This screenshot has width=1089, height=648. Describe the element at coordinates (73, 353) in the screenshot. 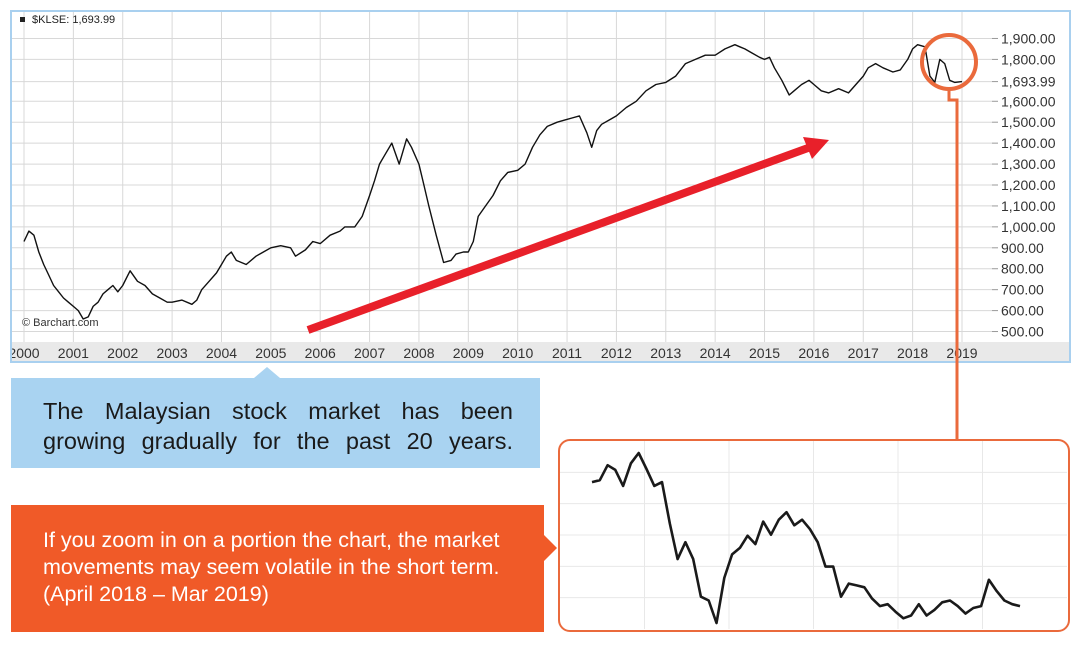

I see `x-tick-label: 2001` at that location.